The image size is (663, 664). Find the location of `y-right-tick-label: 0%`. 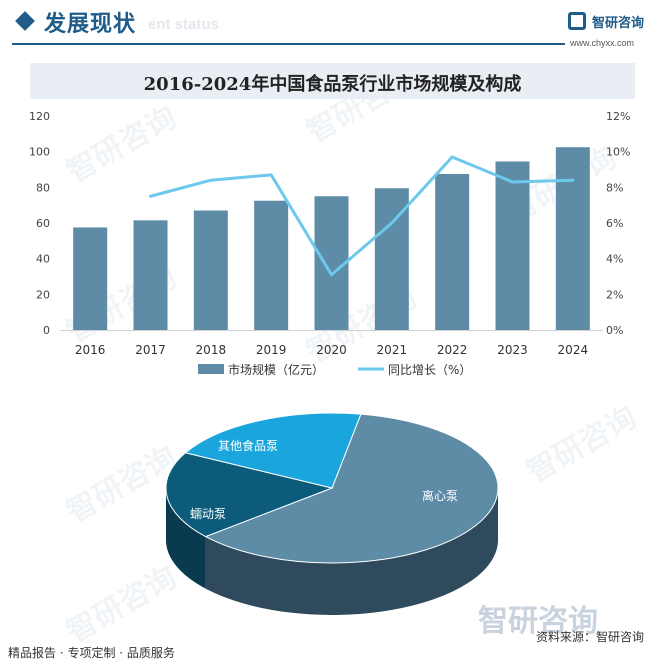

y-right-tick-label: 0% is located at coordinates (614, 330).